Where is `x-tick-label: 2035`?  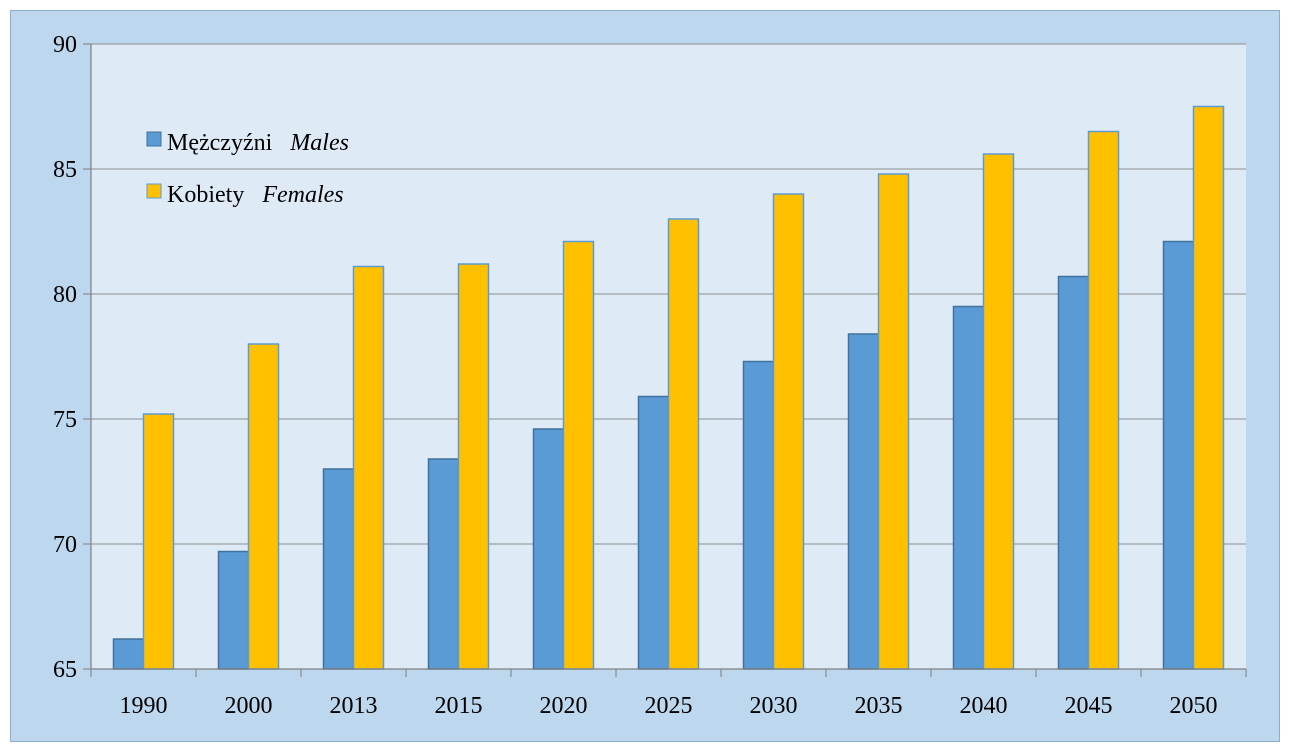 x-tick-label: 2035 is located at coordinates (879, 706).